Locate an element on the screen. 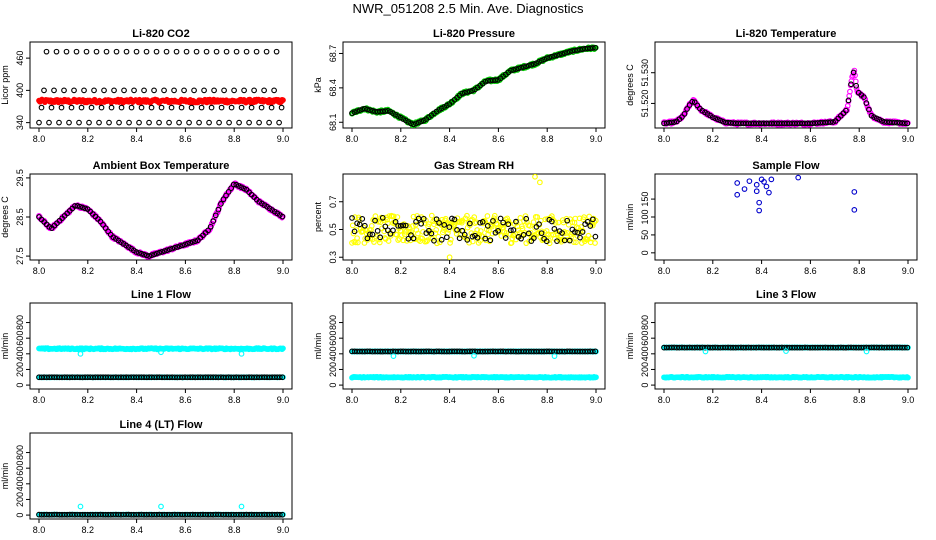 Image resolution: width=936 pixels, height=540 pixels. point-line3_high-outlier is located at coordinates (866, 351).